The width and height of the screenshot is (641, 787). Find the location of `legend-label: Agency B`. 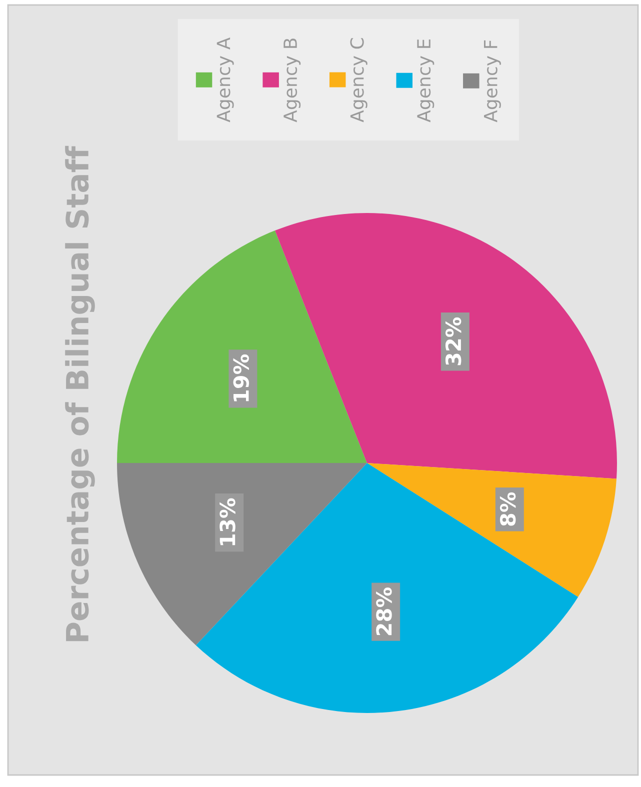

legend-label: Agency B is located at coordinates (292, 80).